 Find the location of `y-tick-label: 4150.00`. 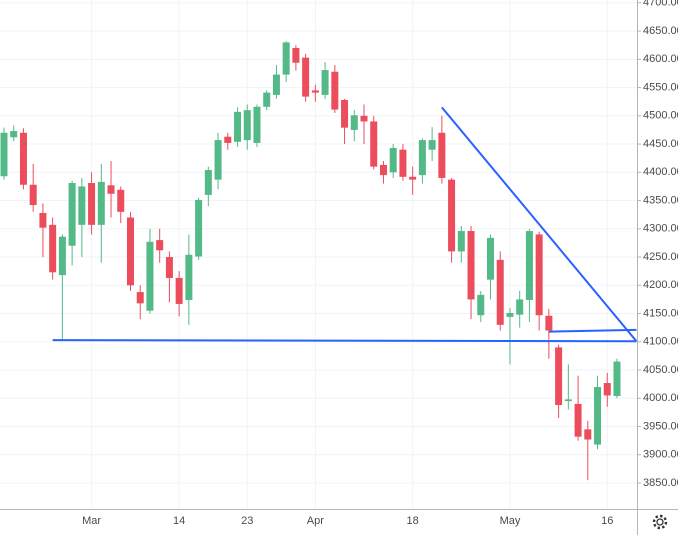

y-tick-label: 4150.00 is located at coordinates (660, 313).